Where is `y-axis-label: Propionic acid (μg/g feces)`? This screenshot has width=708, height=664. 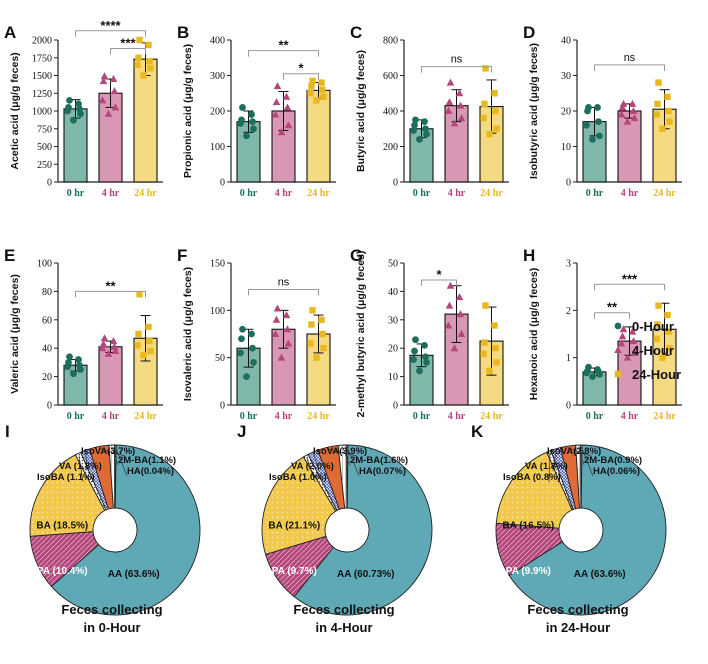
y-axis-label: Propionic acid (μg/g feces) is located at coordinates (188, 111).